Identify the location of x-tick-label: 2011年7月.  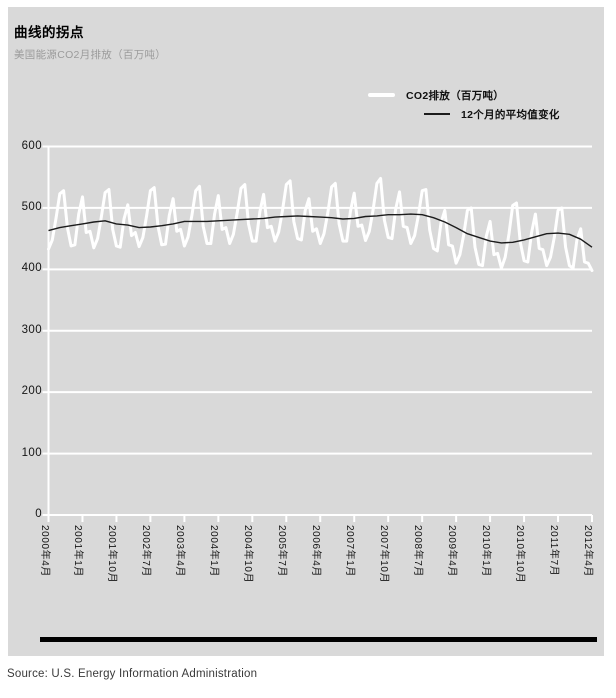
(554, 551).